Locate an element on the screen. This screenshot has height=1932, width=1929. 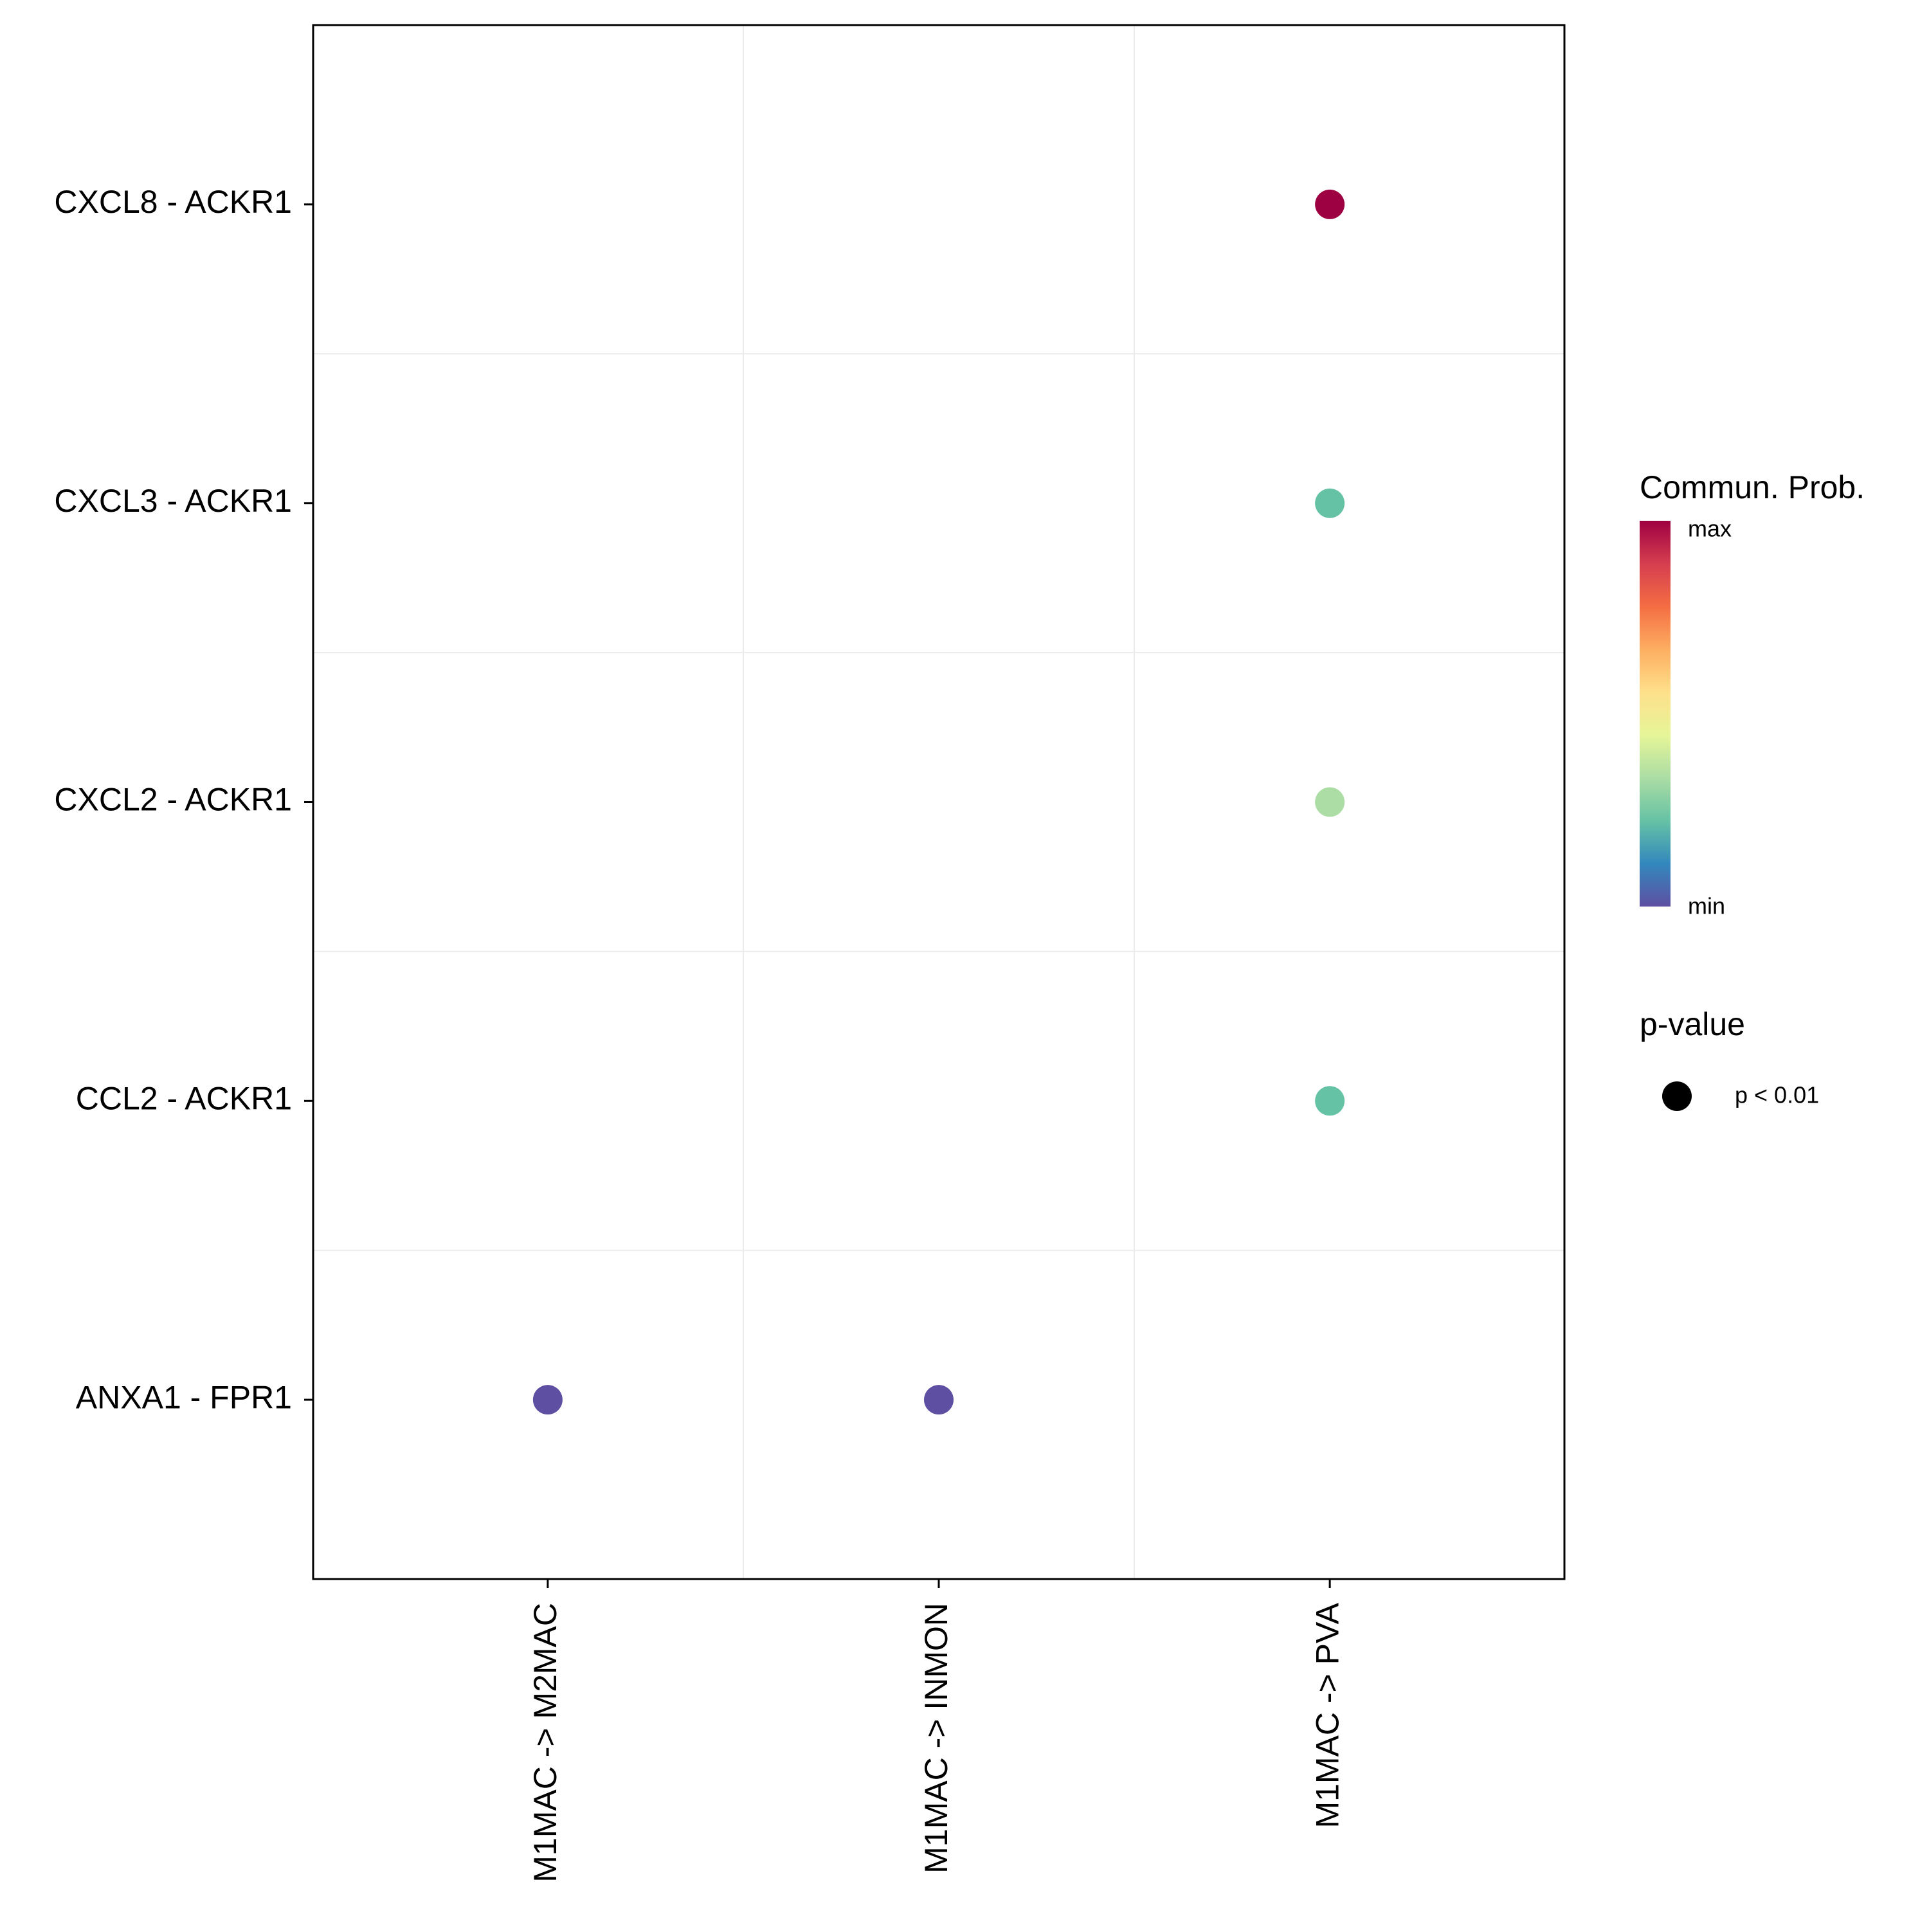
pvalue-legend-entry: p < 0.01 is located at coordinates (1777, 1095).